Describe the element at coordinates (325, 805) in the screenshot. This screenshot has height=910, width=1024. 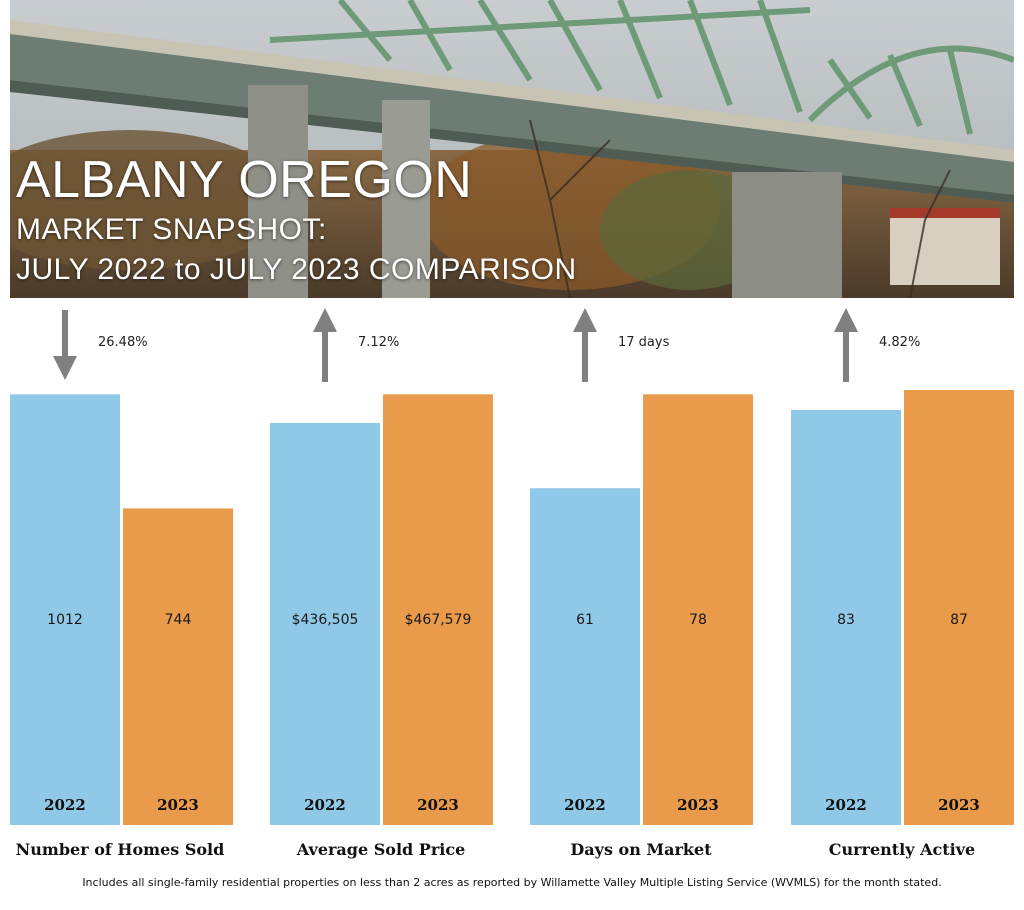
I see `bar-year-avg-price-2022: 2022` at that location.